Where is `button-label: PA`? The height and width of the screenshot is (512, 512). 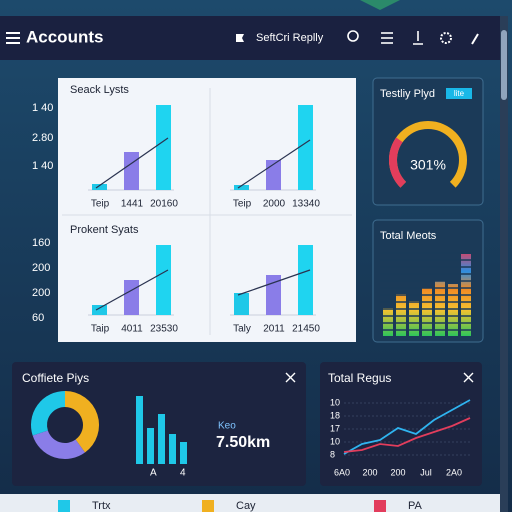 button-label: PA is located at coordinates (415, 506).